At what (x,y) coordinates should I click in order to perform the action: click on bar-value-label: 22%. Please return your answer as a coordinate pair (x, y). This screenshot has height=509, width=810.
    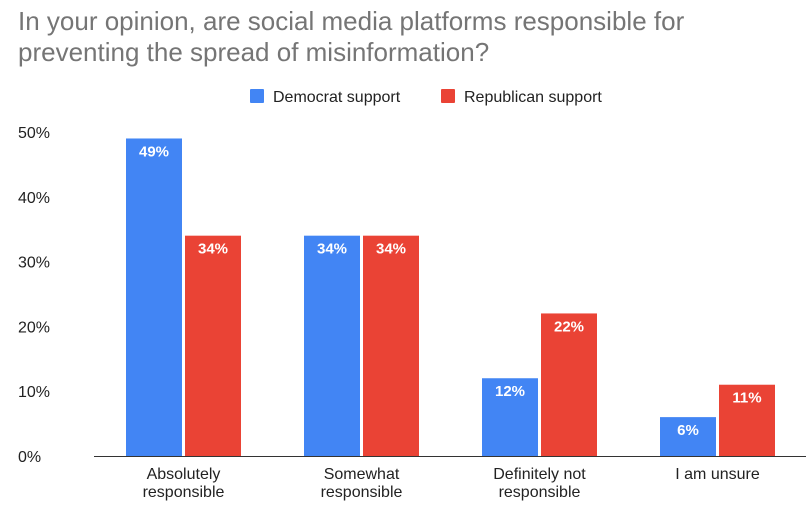
    Looking at the image, I should click on (569, 326).